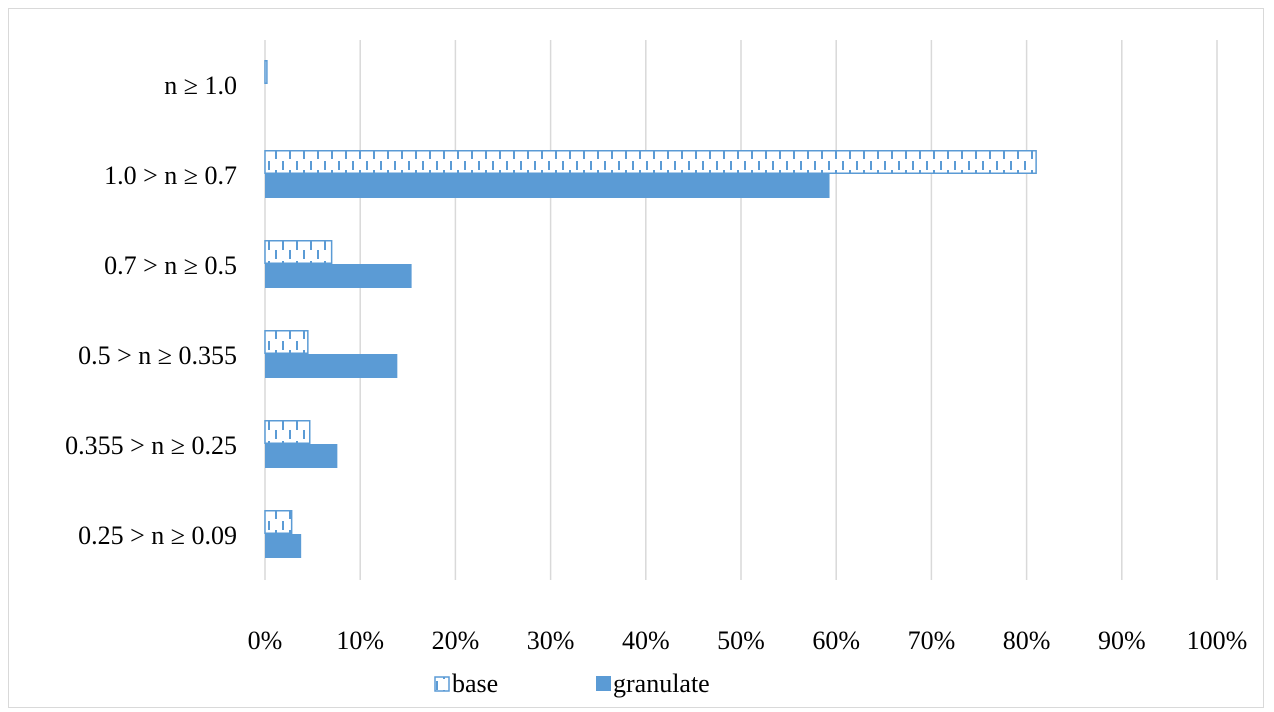 The image size is (1274, 712). Describe the element at coordinates (1122, 640) in the screenshot. I see `x-tick-label: 90%` at that location.